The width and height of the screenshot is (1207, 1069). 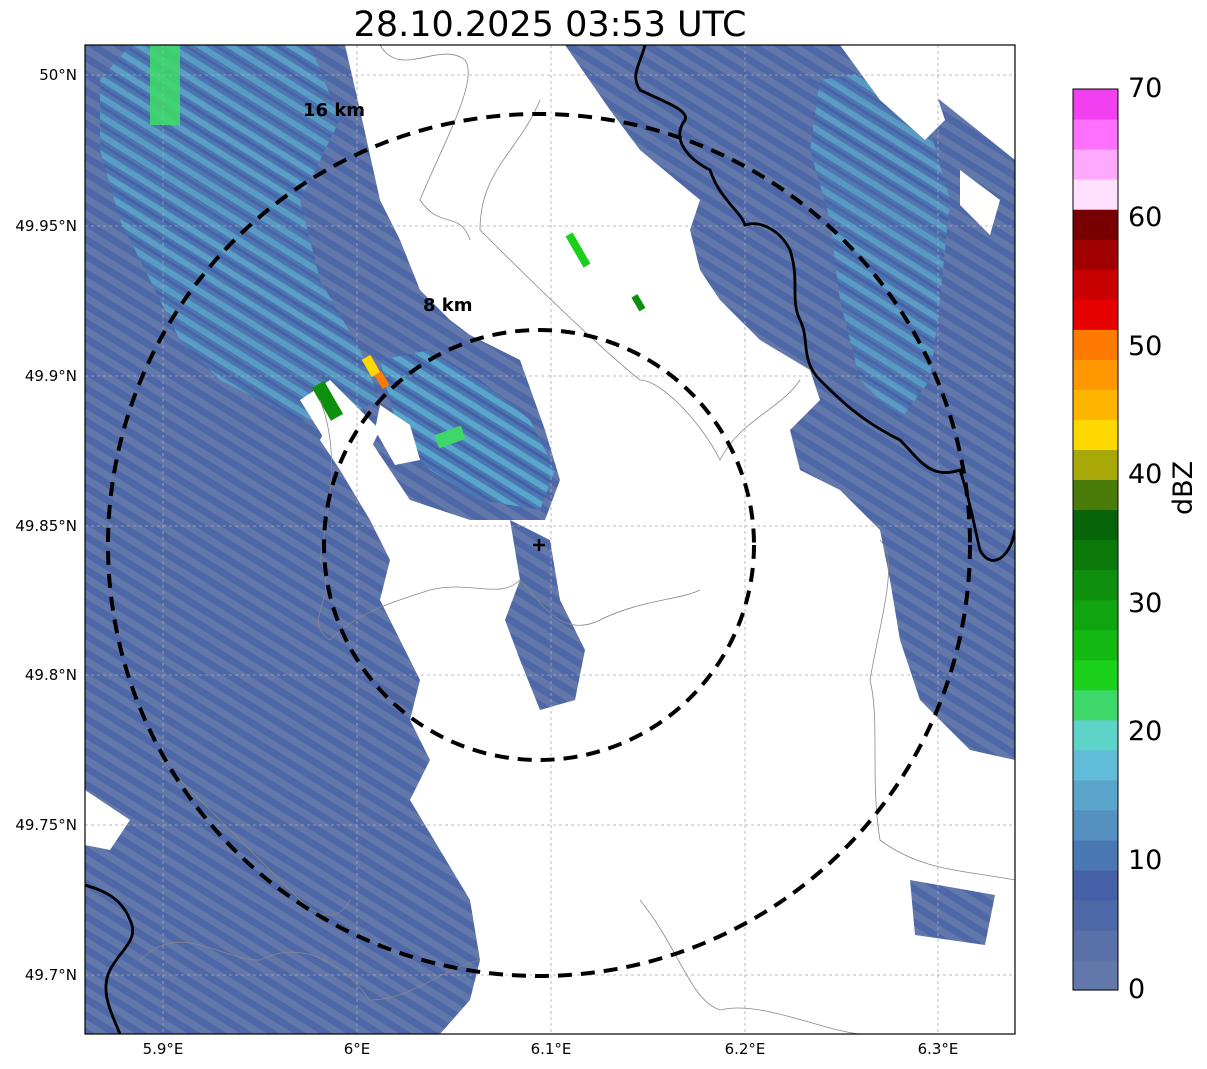 I want to click on y-tick-label: 49.7°N, so click(x=50, y=975).